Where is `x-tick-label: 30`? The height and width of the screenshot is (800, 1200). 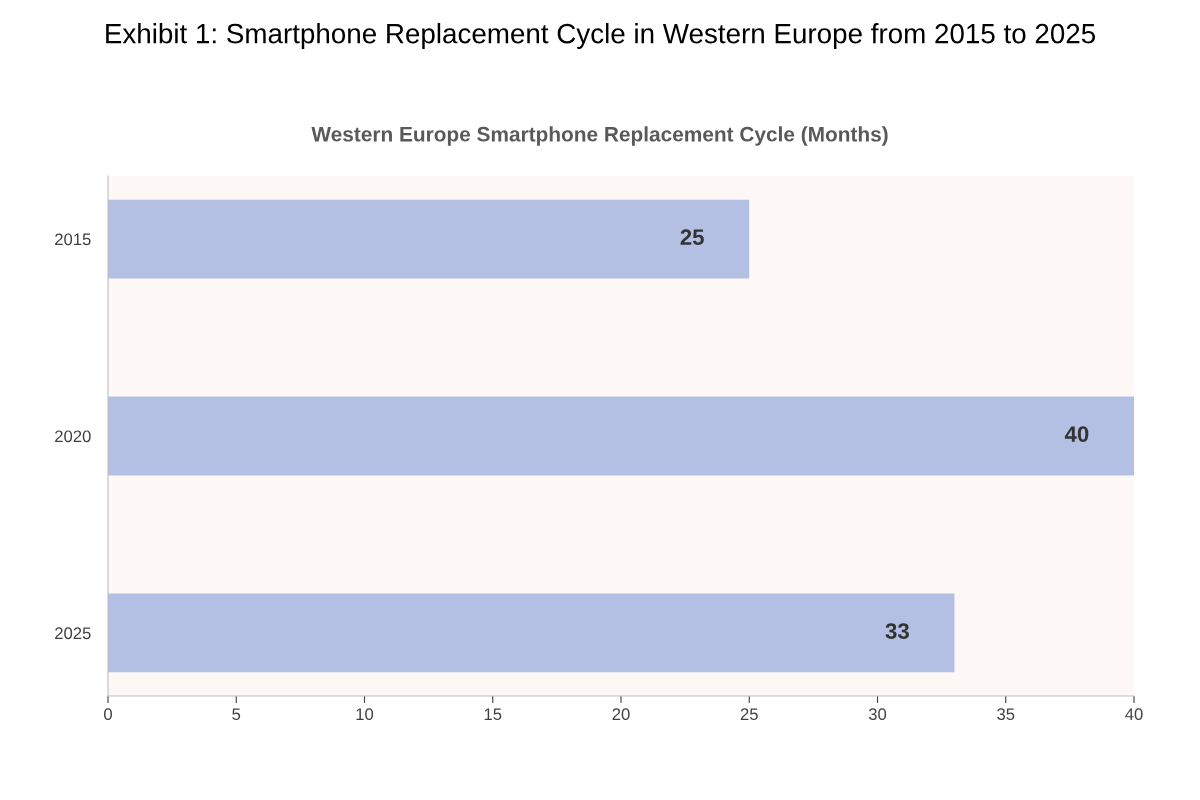
x-tick-label: 30 is located at coordinates (877, 714).